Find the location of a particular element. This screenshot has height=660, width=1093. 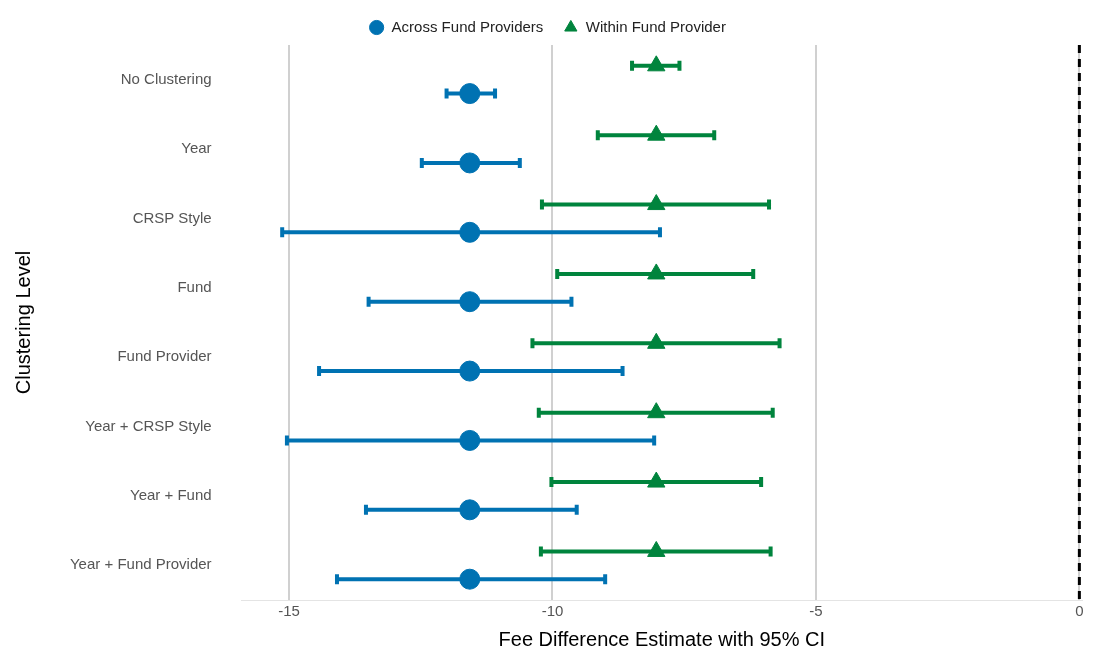

y-tick-label: CRSP Style is located at coordinates (172, 217).